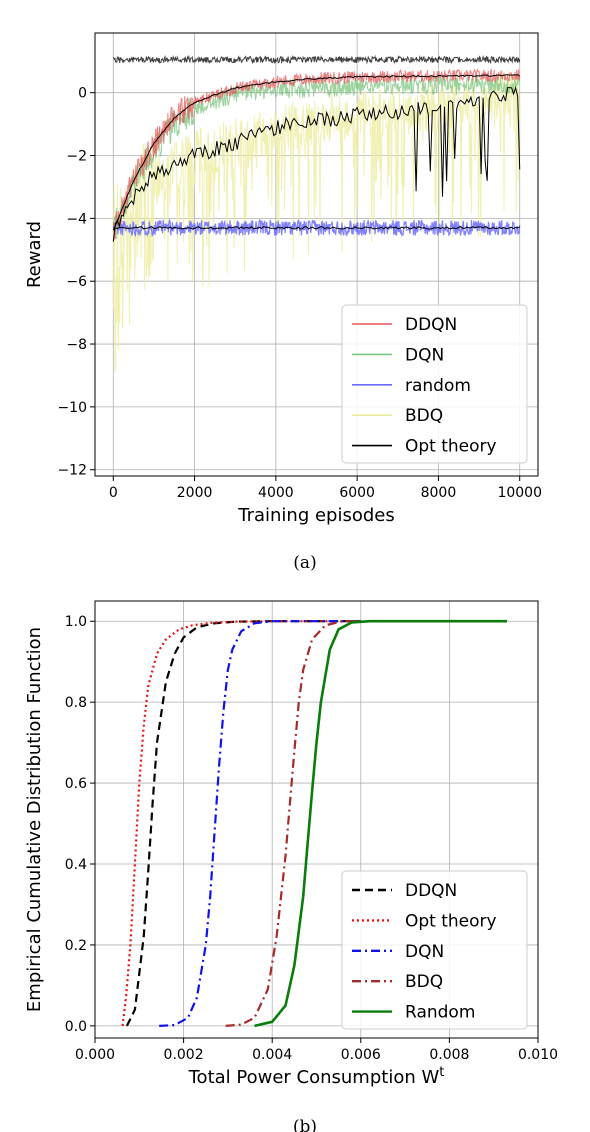 The height and width of the screenshot is (1132, 590). I want to click on moving-average-ddqn, so click(316, 152).